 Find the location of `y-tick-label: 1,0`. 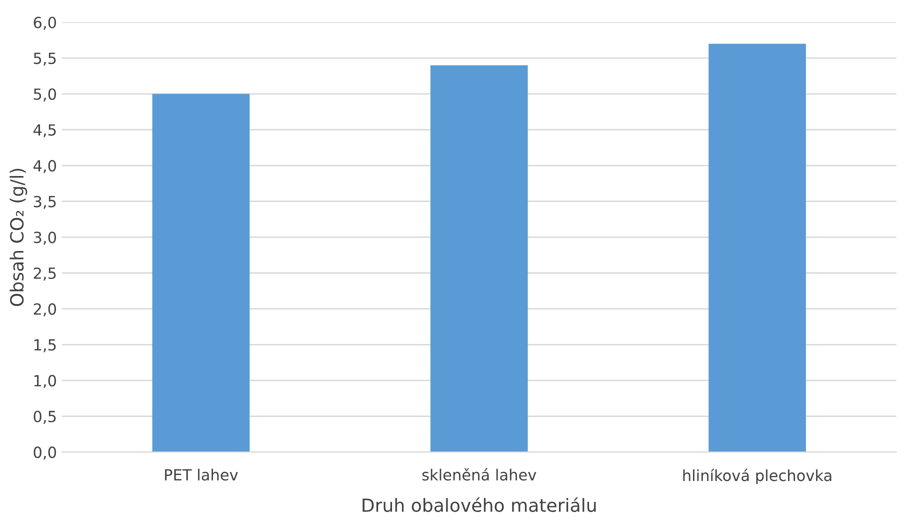

y-tick-label: 1,0 is located at coordinates (45, 381).